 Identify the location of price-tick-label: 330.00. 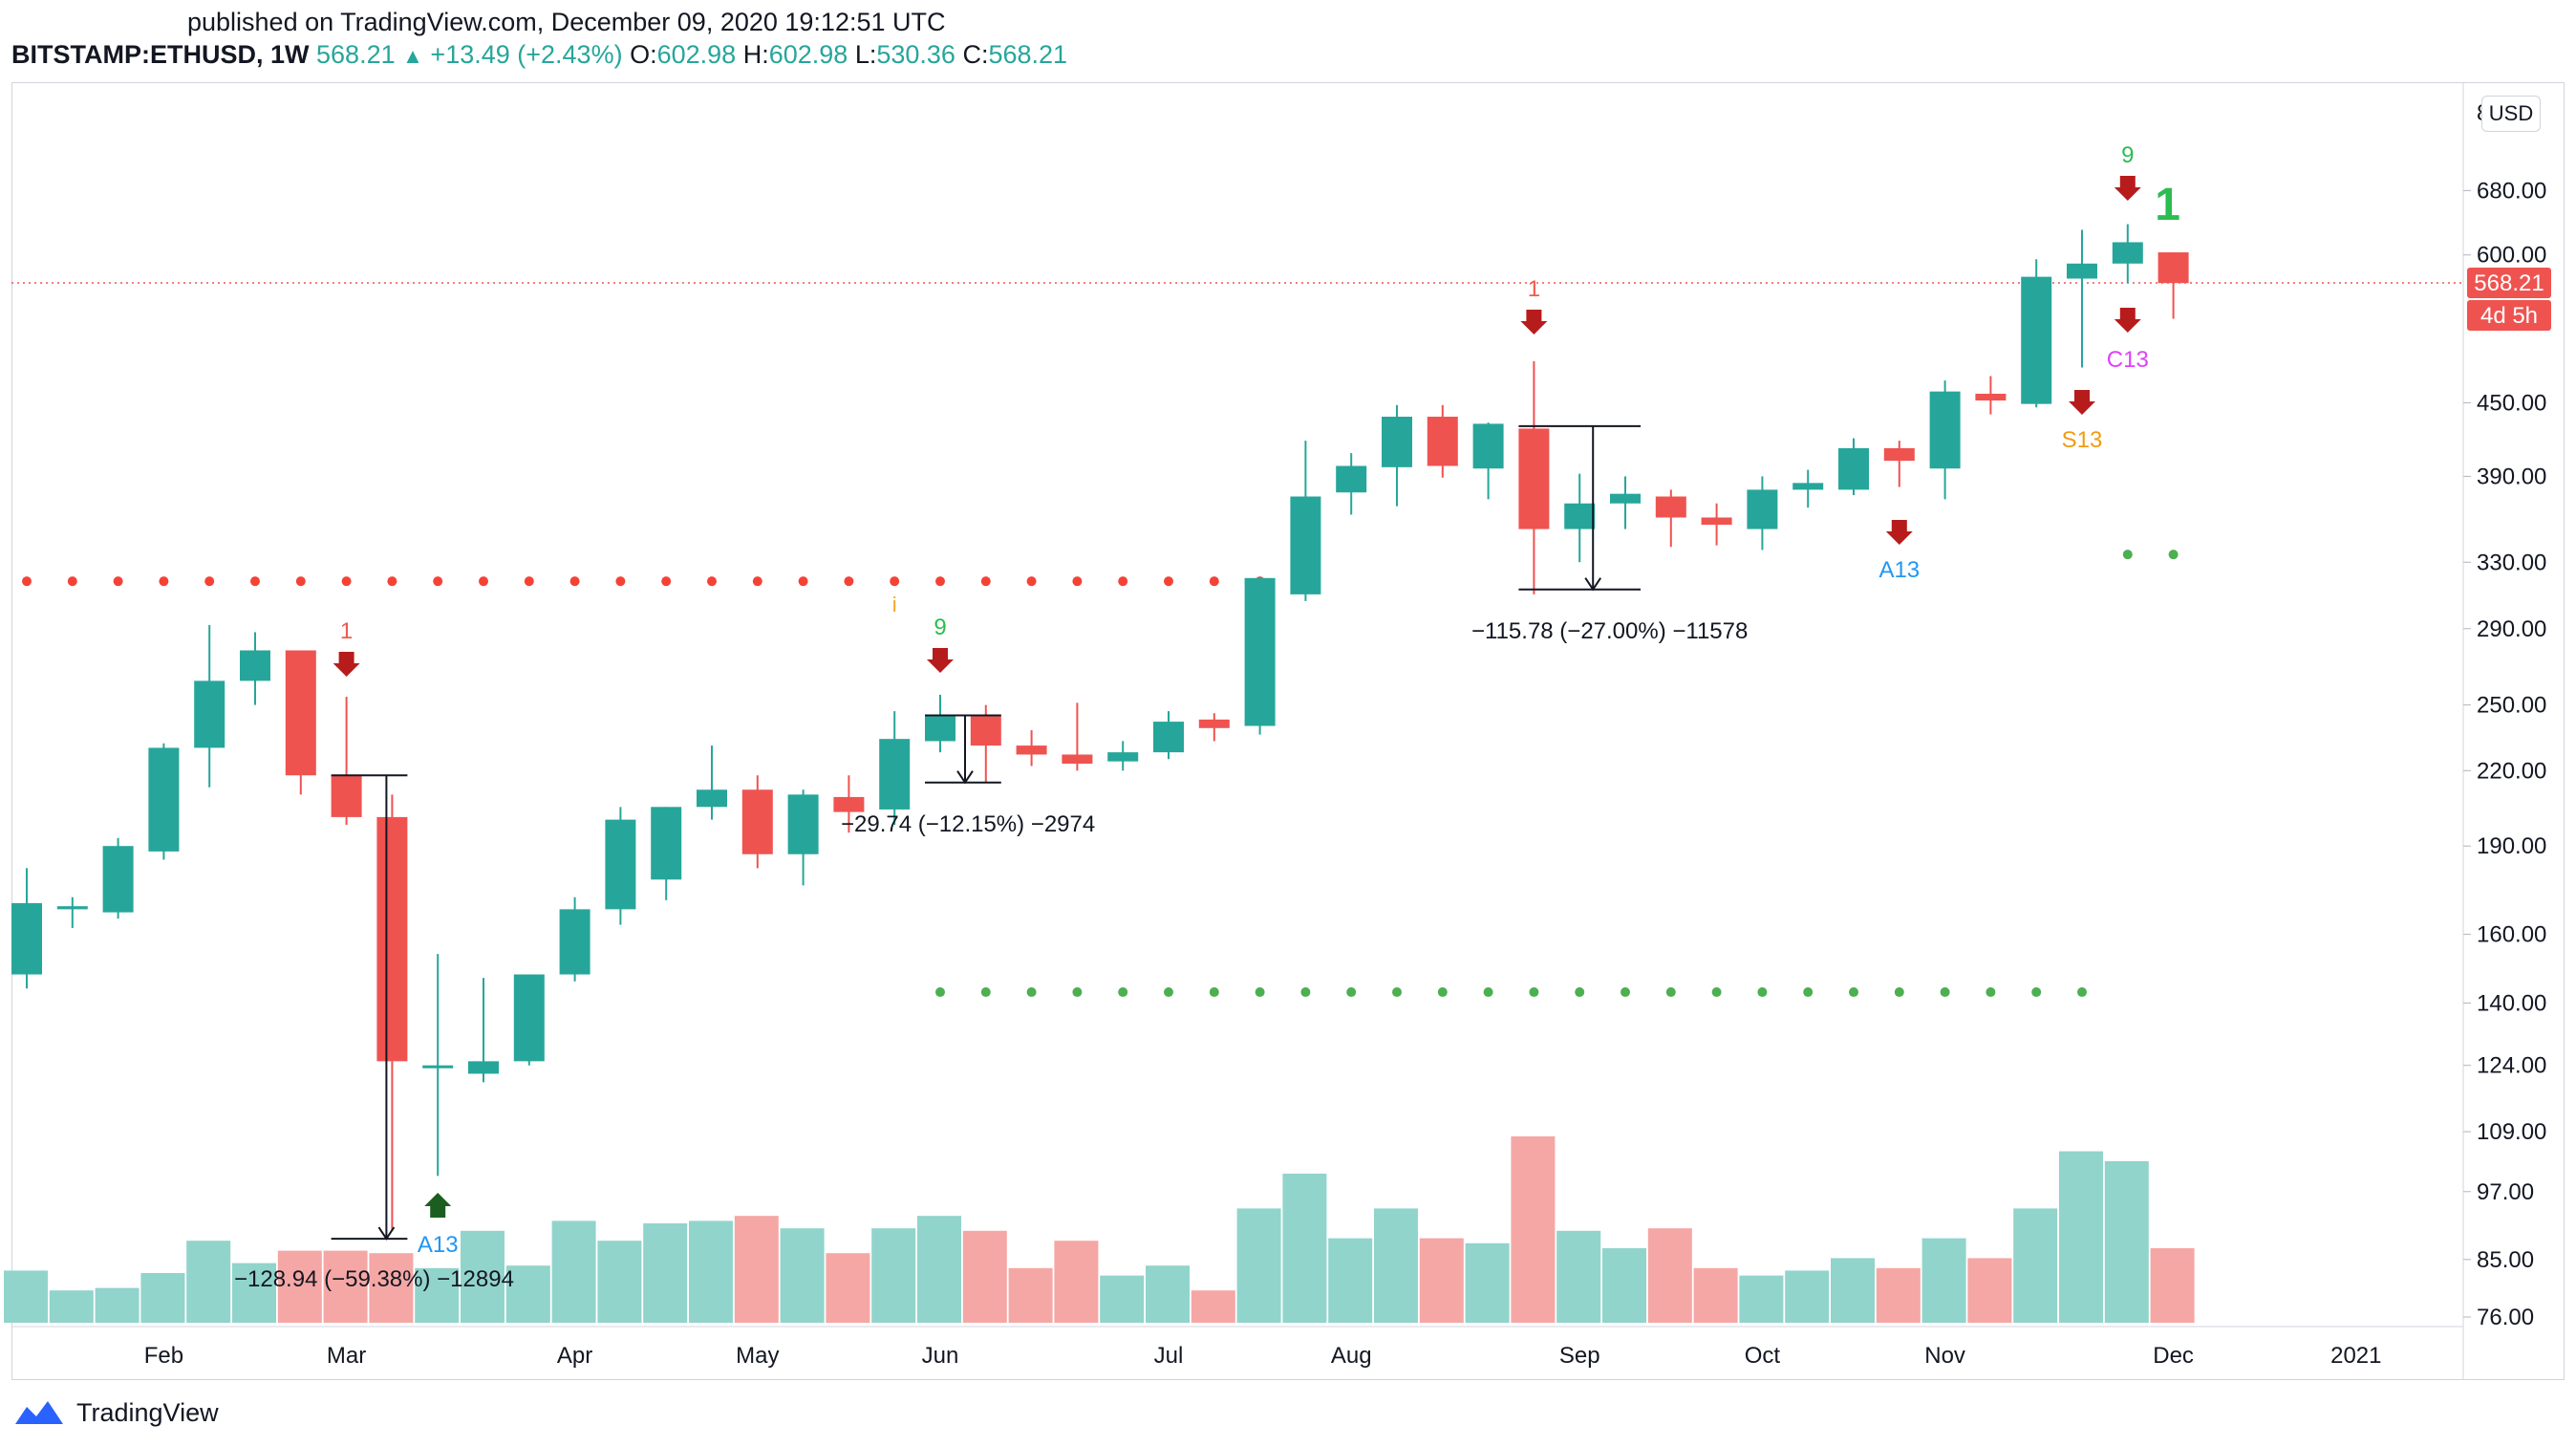
(2511, 562).